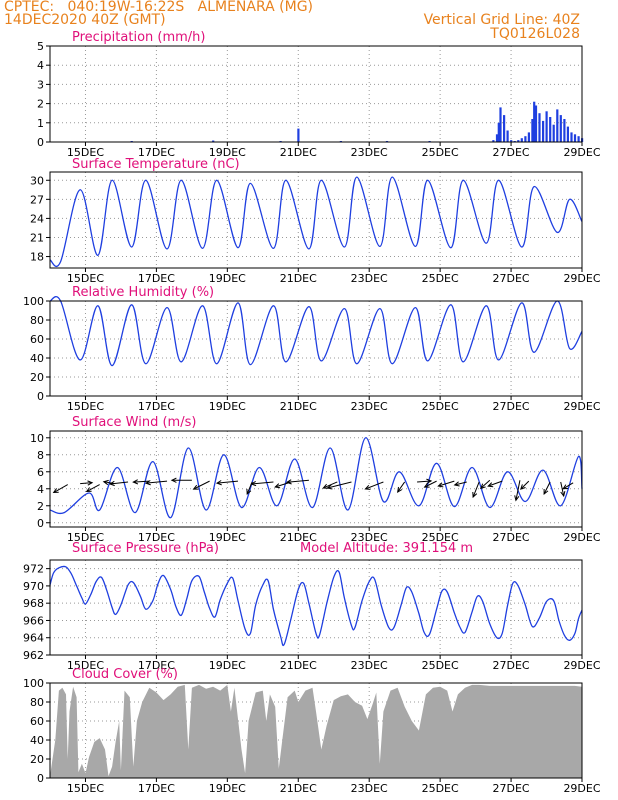 The image size is (618, 800). What do you see at coordinates (511, 788) in the screenshot?
I see `x-tick-label: 27DEC` at bounding box center [511, 788].